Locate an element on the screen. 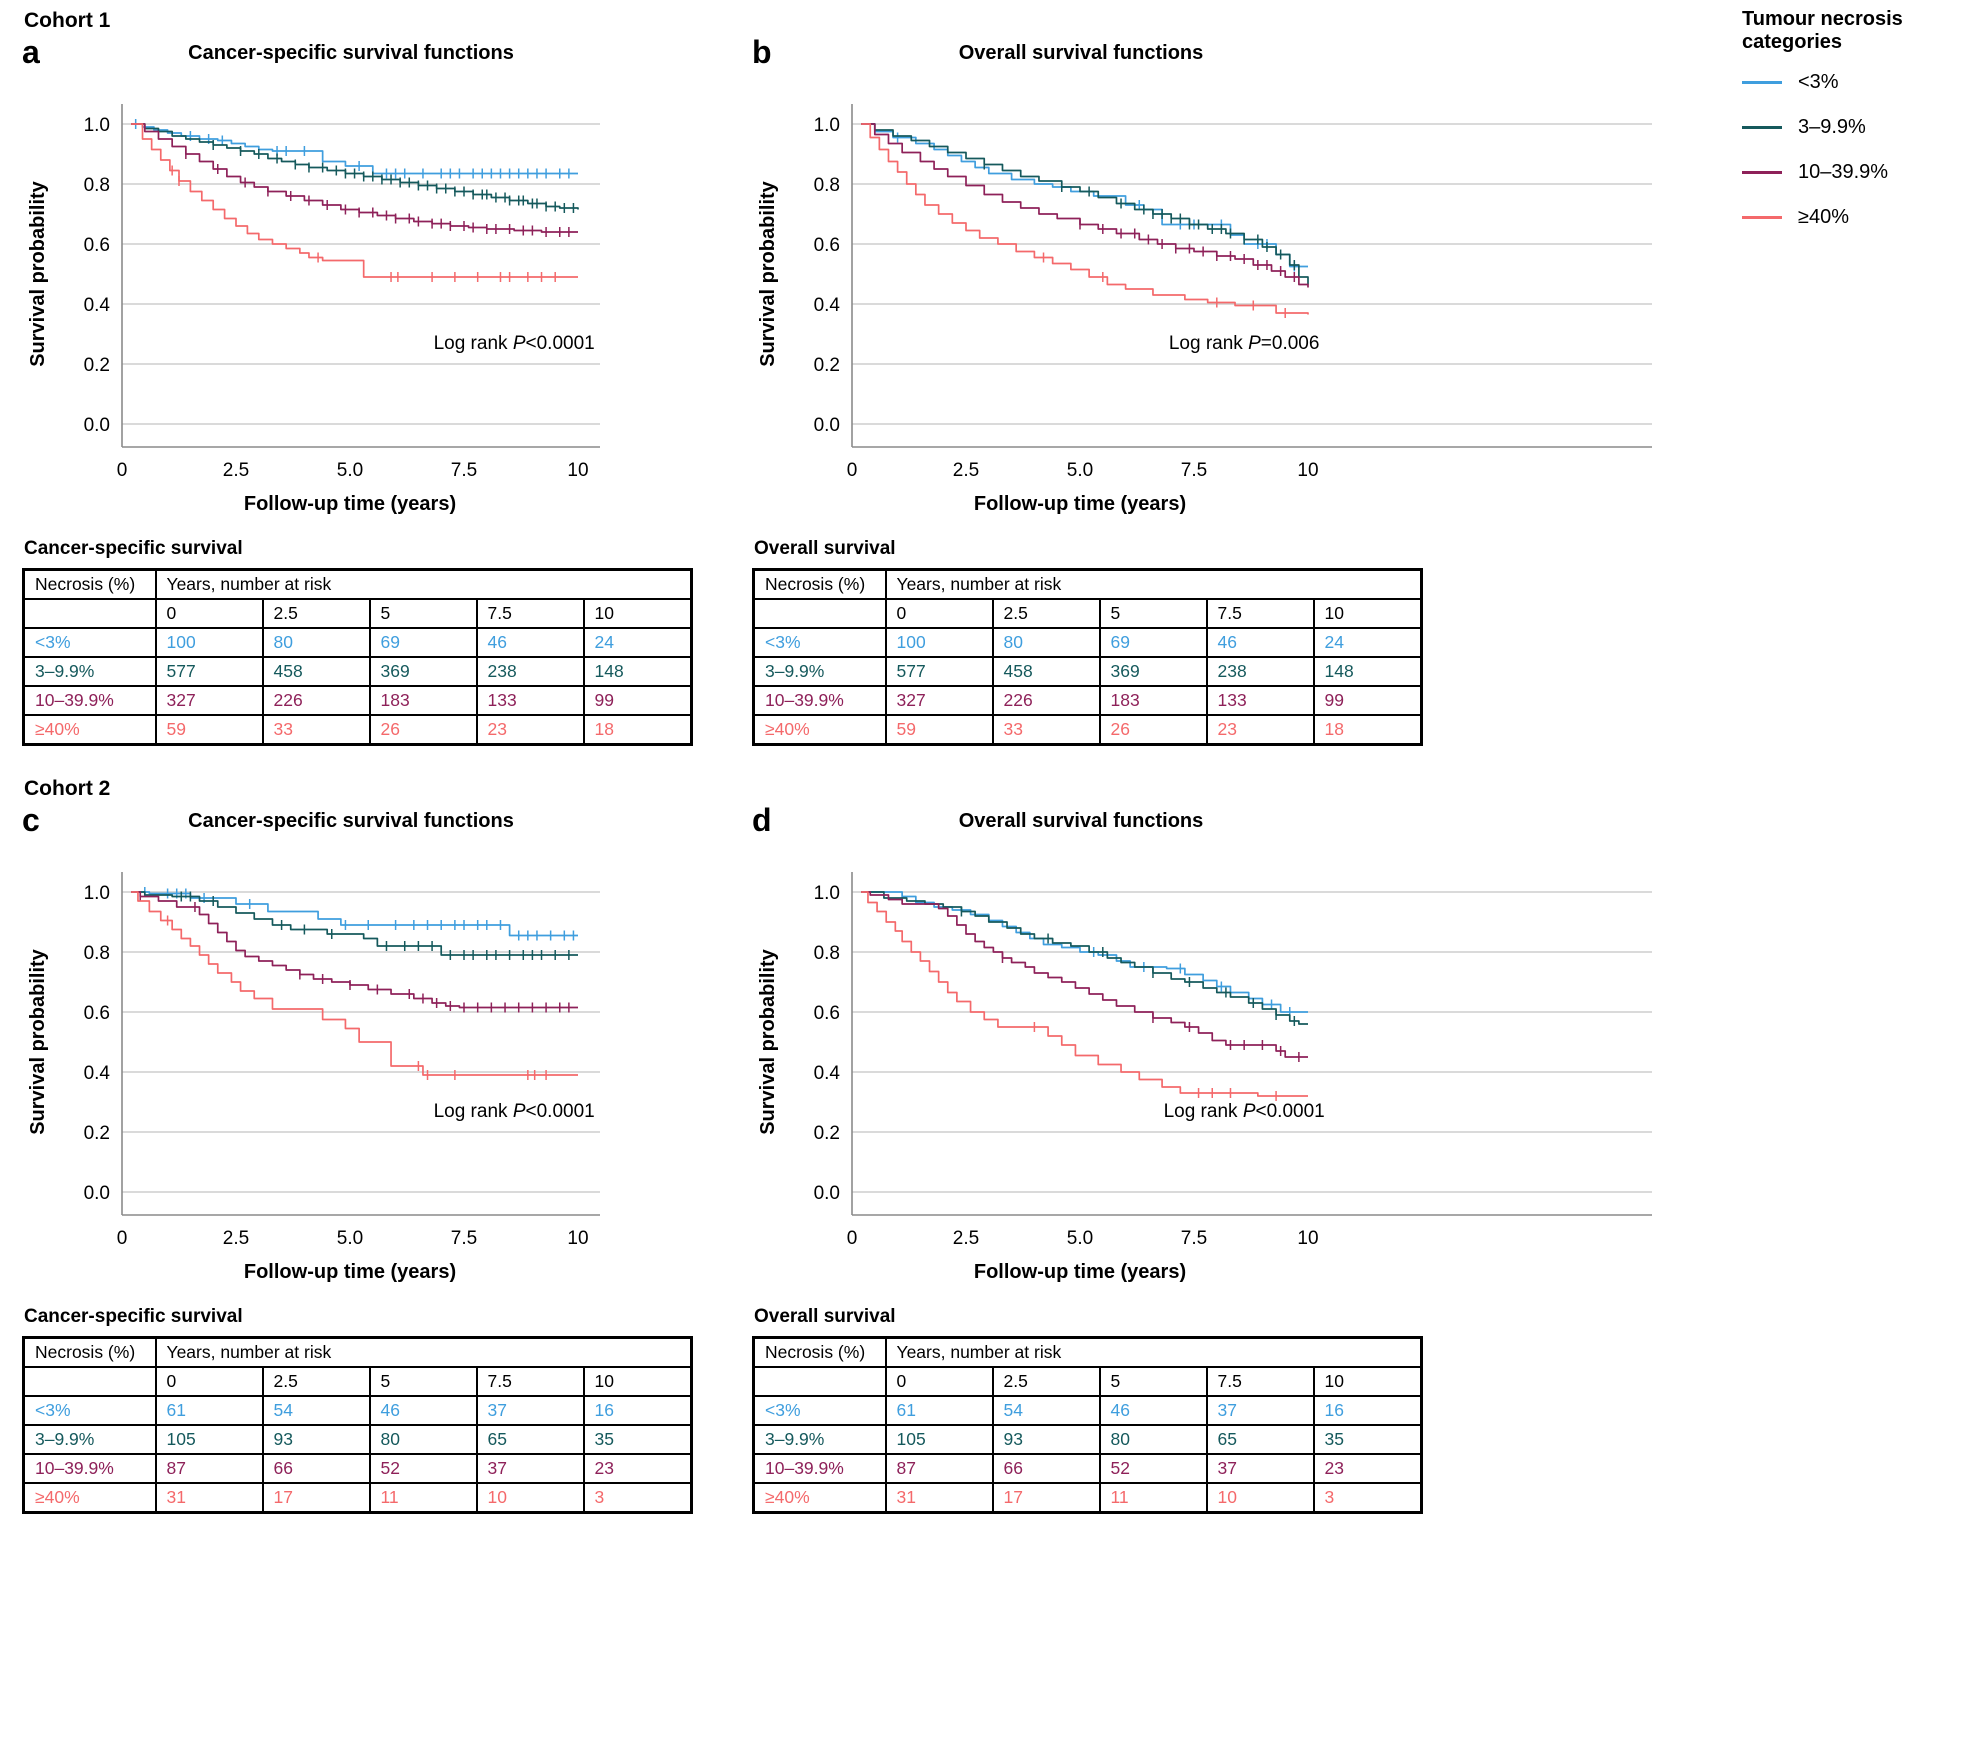 This screenshot has width=1987, height=1762. legend-item-label: <3% is located at coordinates (1818, 82).